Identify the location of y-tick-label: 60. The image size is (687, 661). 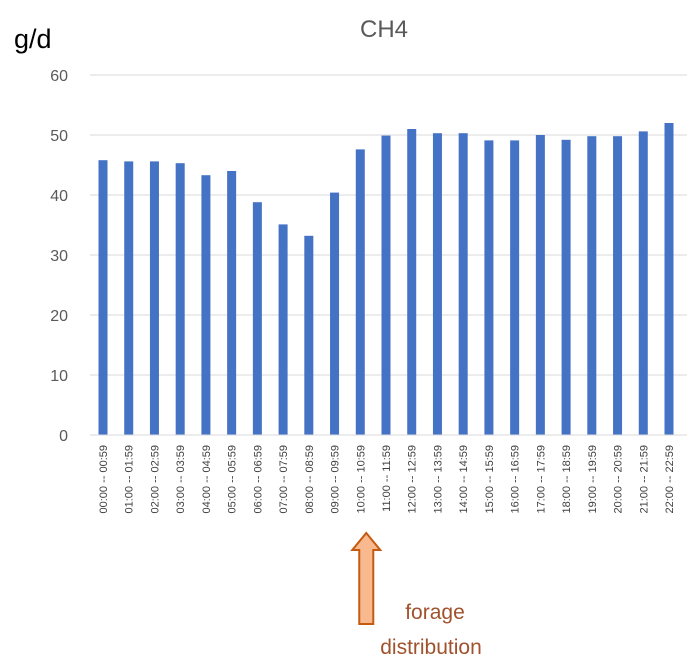
(59, 76).